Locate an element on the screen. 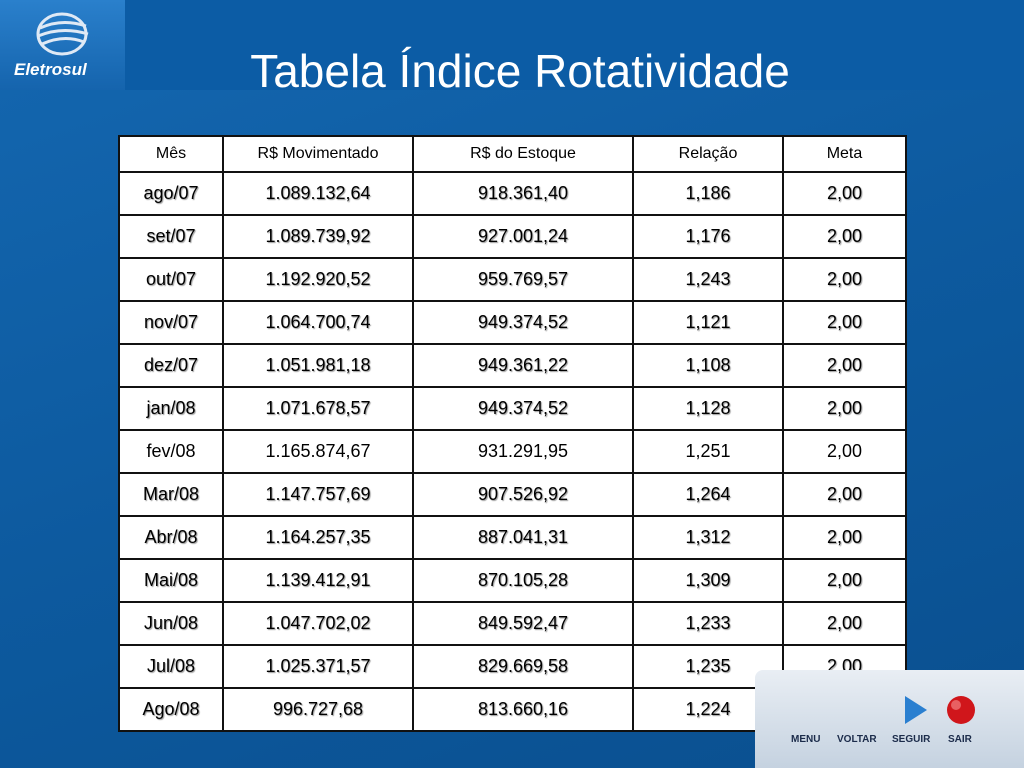 This screenshot has height=768, width=1024. logo-globe is located at coordinates (62, 34).